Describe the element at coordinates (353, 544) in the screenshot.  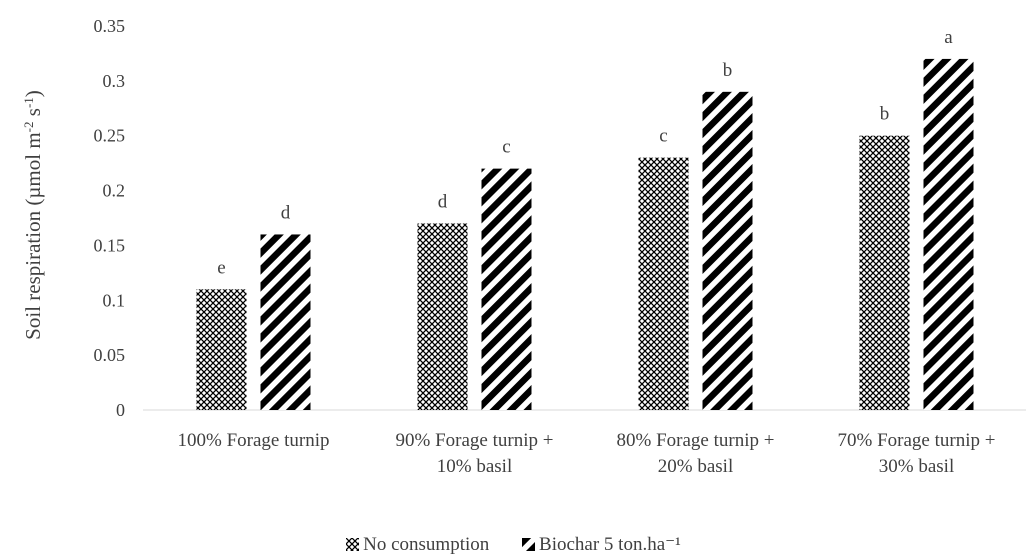
I see `legend-swatch-crosshatch` at that location.